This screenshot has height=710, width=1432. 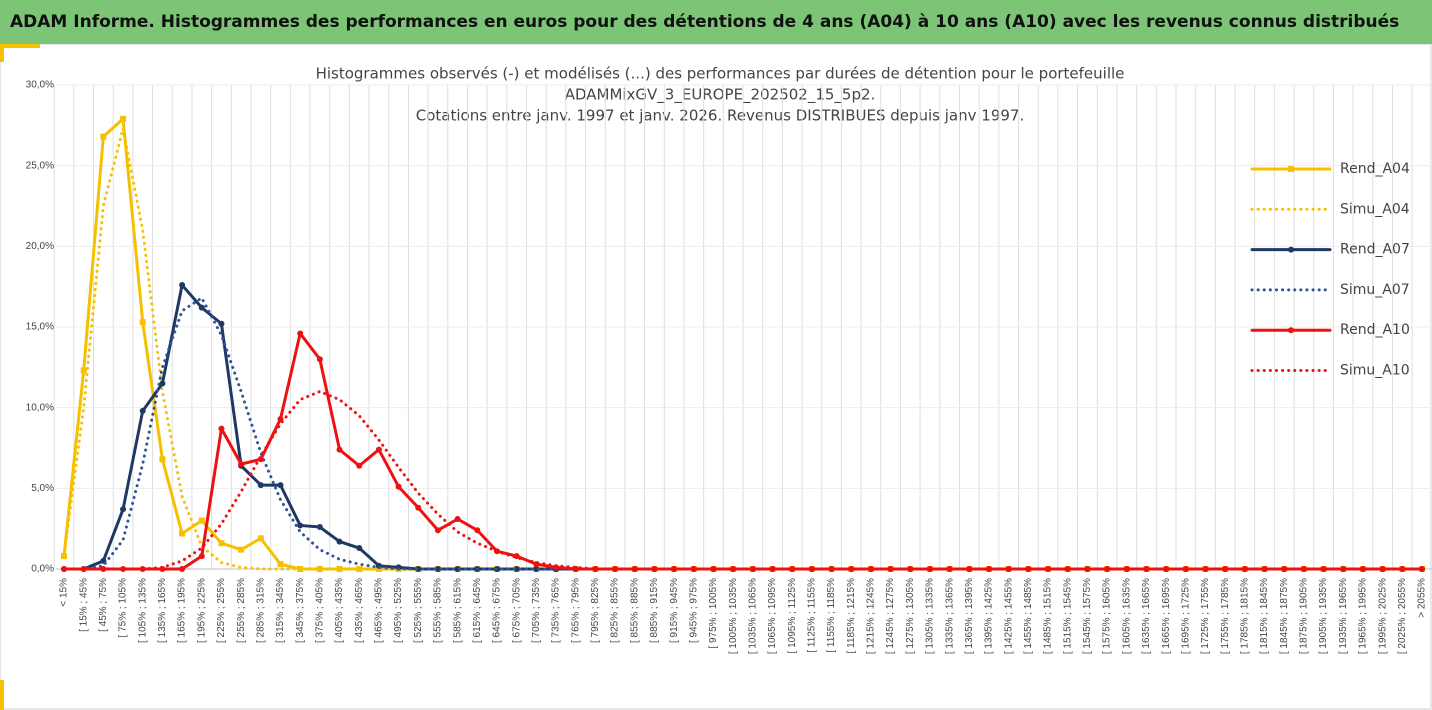 I want to click on y-tick-label: 0,0%, so click(x=42, y=569).